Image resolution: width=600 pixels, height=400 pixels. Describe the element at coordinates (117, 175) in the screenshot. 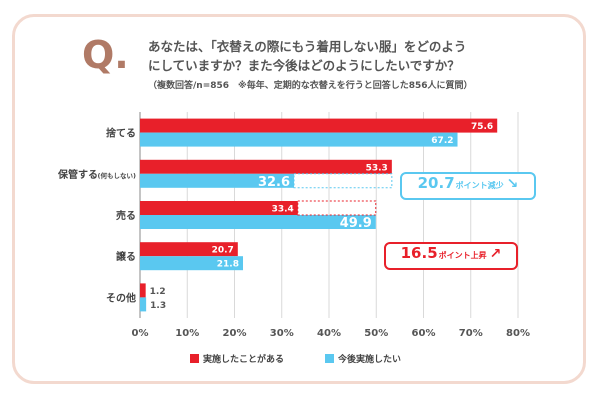

I see `category-sublabel: (何もしない)` at that location.